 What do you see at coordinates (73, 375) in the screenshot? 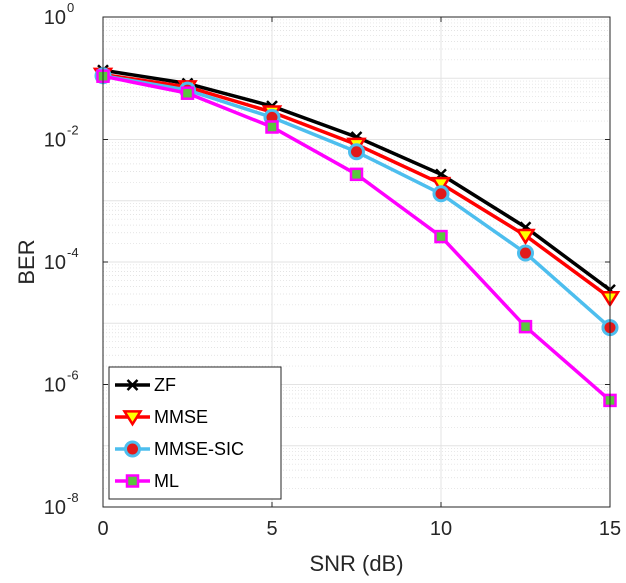
I see `y-tick-exponent: -6` at bounding box center [73, 375].